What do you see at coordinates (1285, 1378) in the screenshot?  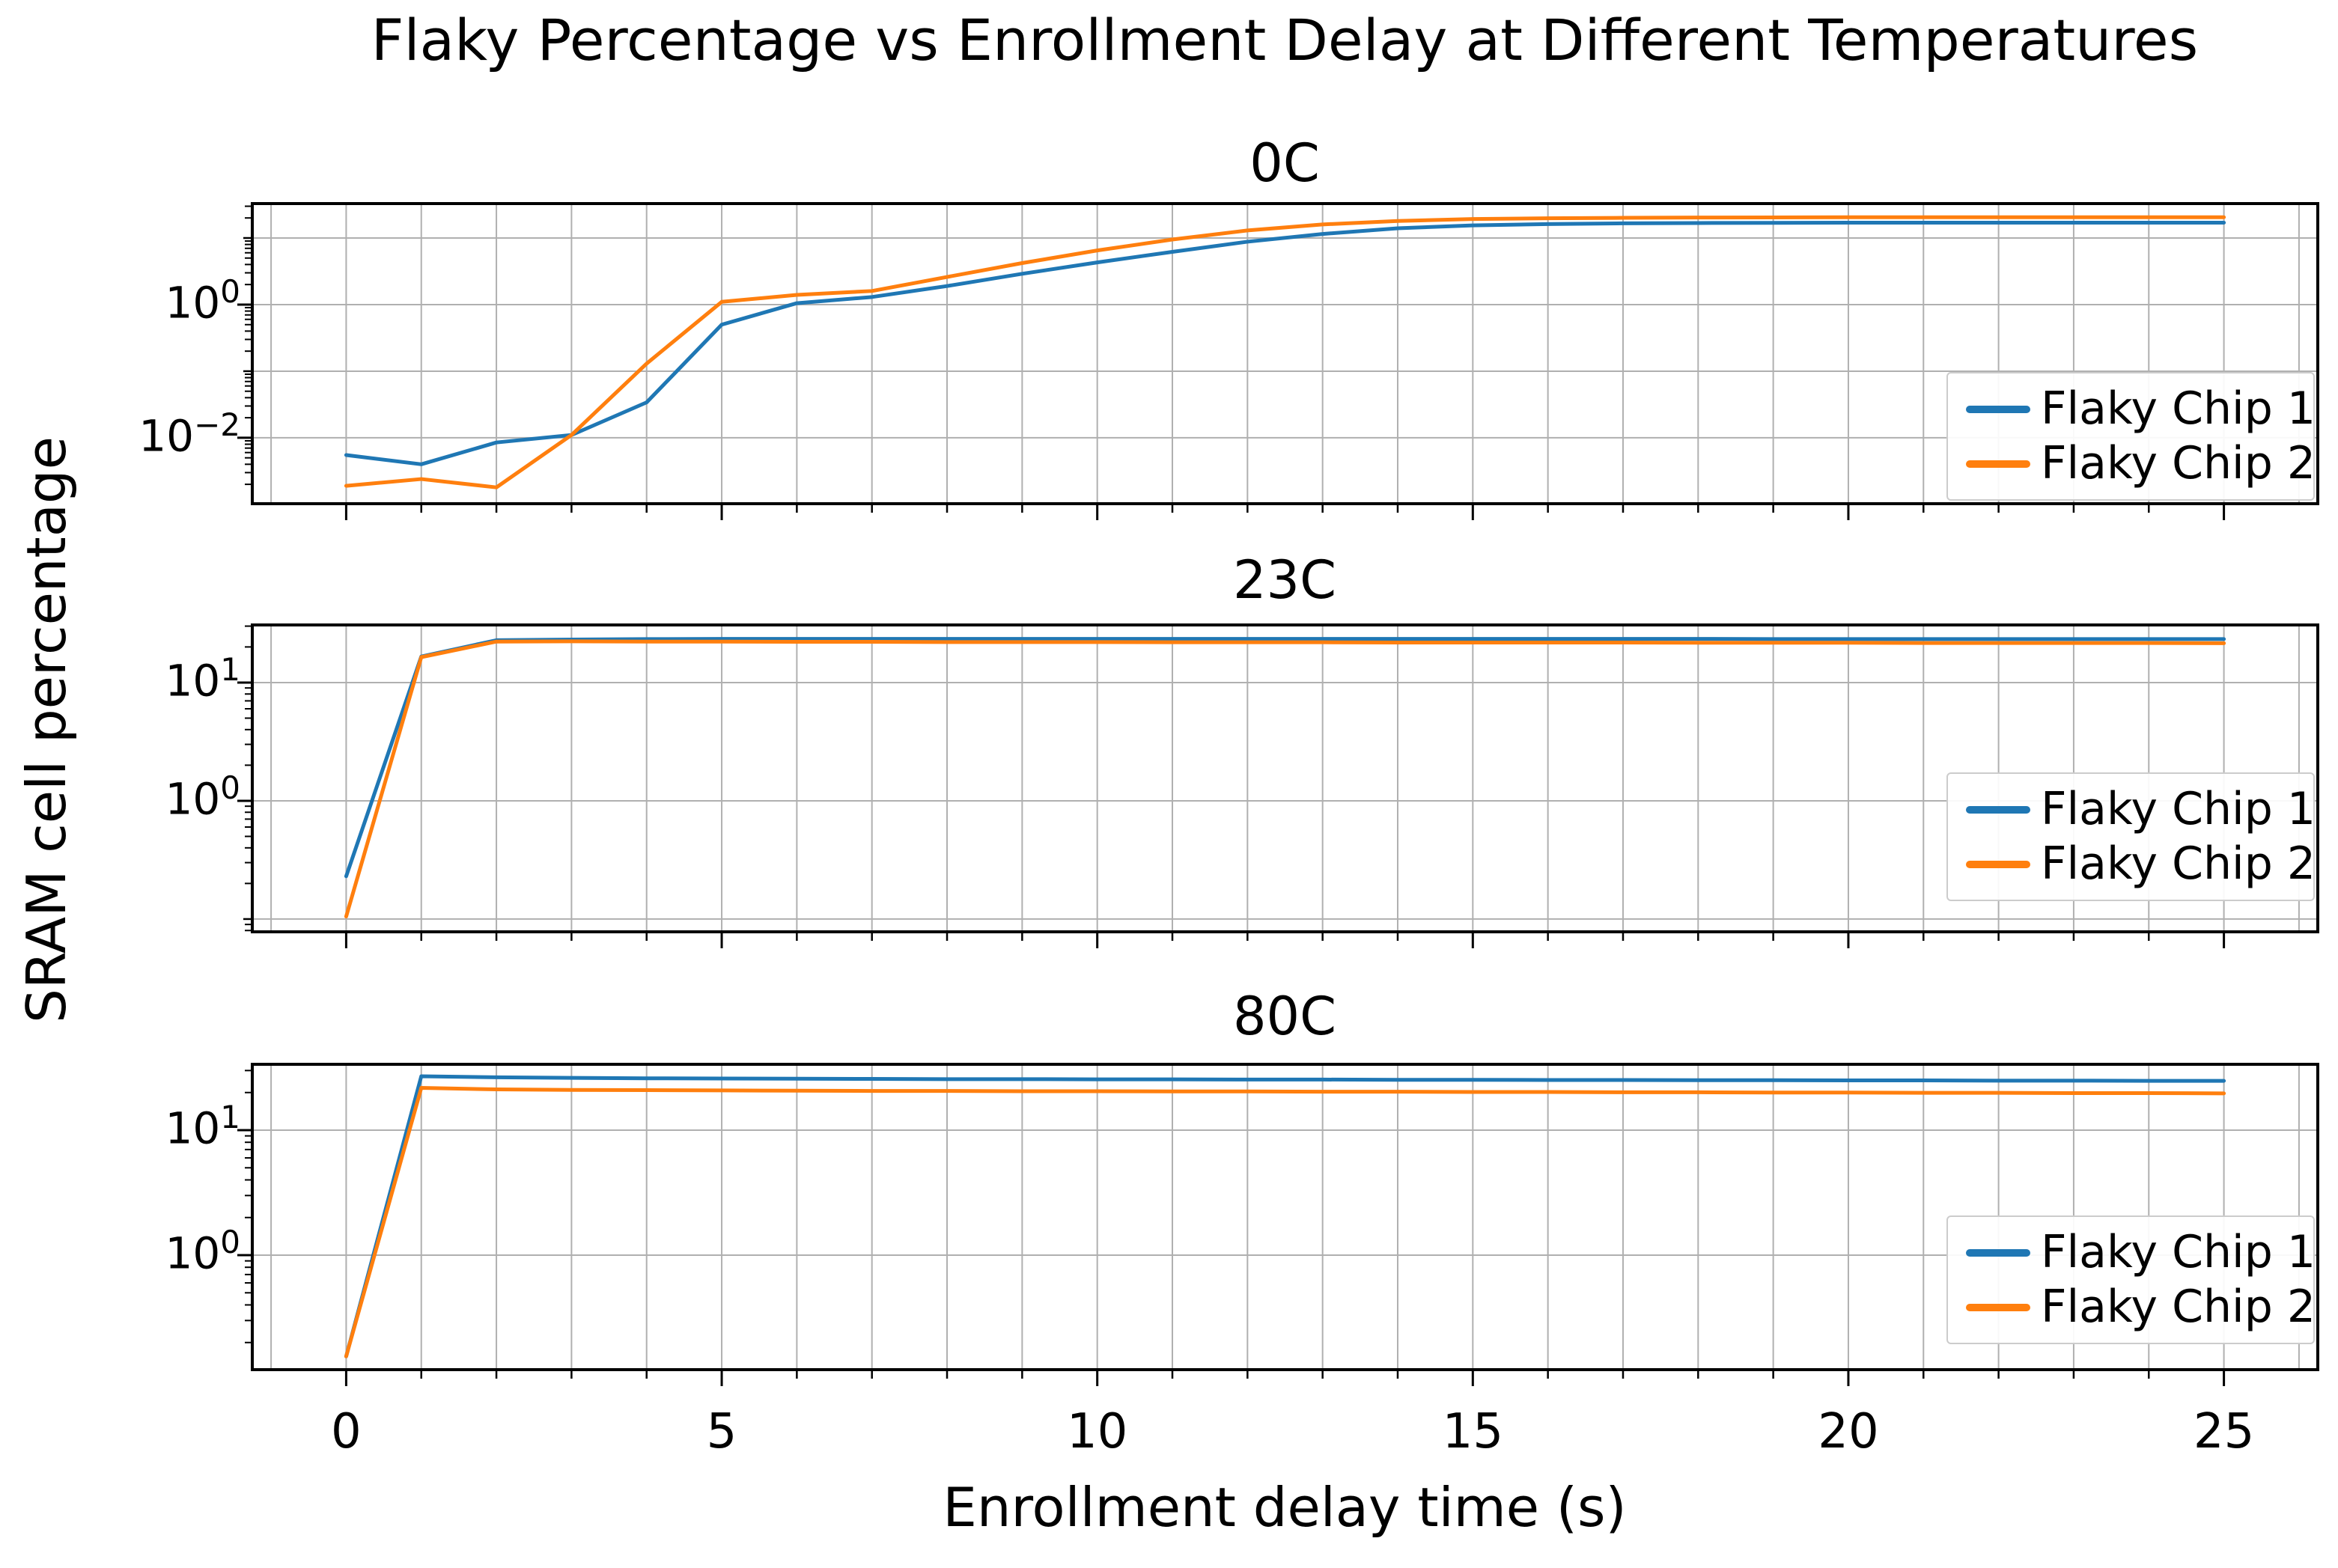 I see `subplot-2-x-ticks` at bounding box center [1285, 1378].